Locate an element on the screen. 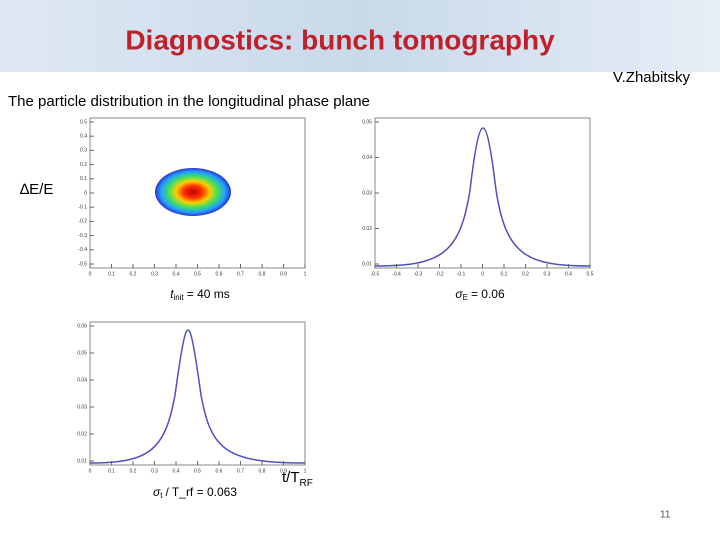 This screenshot has height=540, width=720. caption-rest: / T_rf = 0.063 is located at coordinates (201, 492).